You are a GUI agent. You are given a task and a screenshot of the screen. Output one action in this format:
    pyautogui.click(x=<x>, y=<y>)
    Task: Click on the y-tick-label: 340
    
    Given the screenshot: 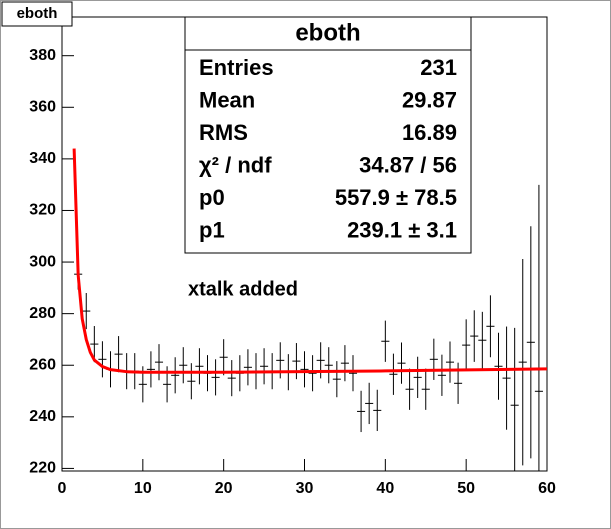 What is the action you would take?
    pyautogui.click(x=42, y=158)
    